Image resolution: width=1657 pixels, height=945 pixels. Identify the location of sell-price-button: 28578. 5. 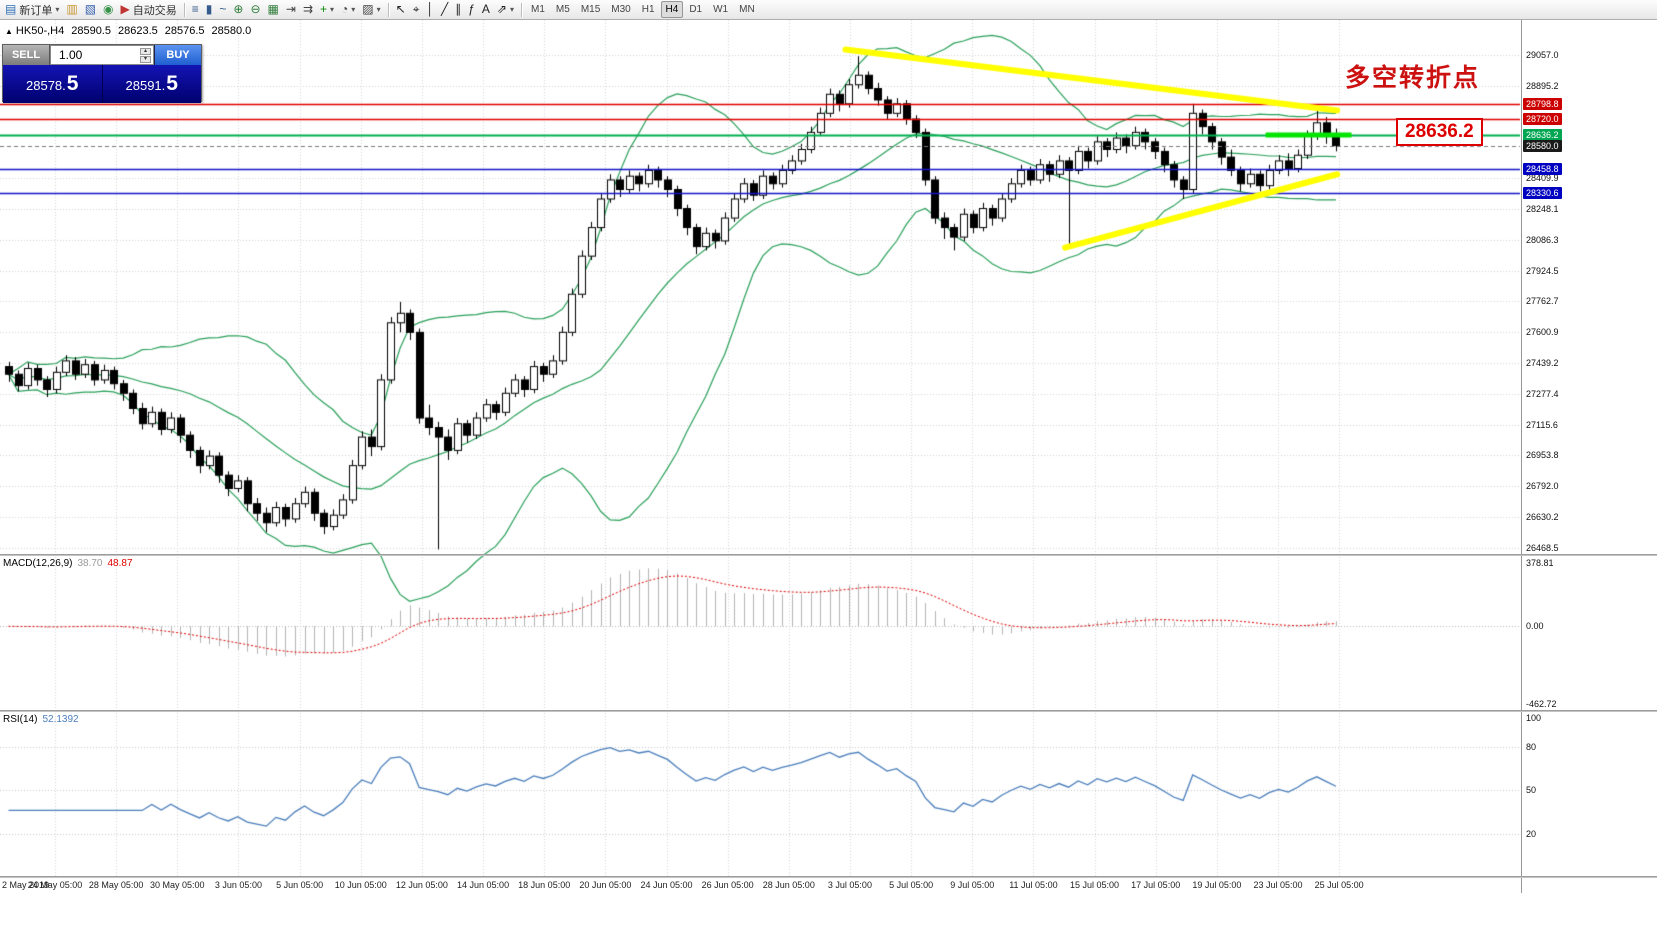
(53, 84).